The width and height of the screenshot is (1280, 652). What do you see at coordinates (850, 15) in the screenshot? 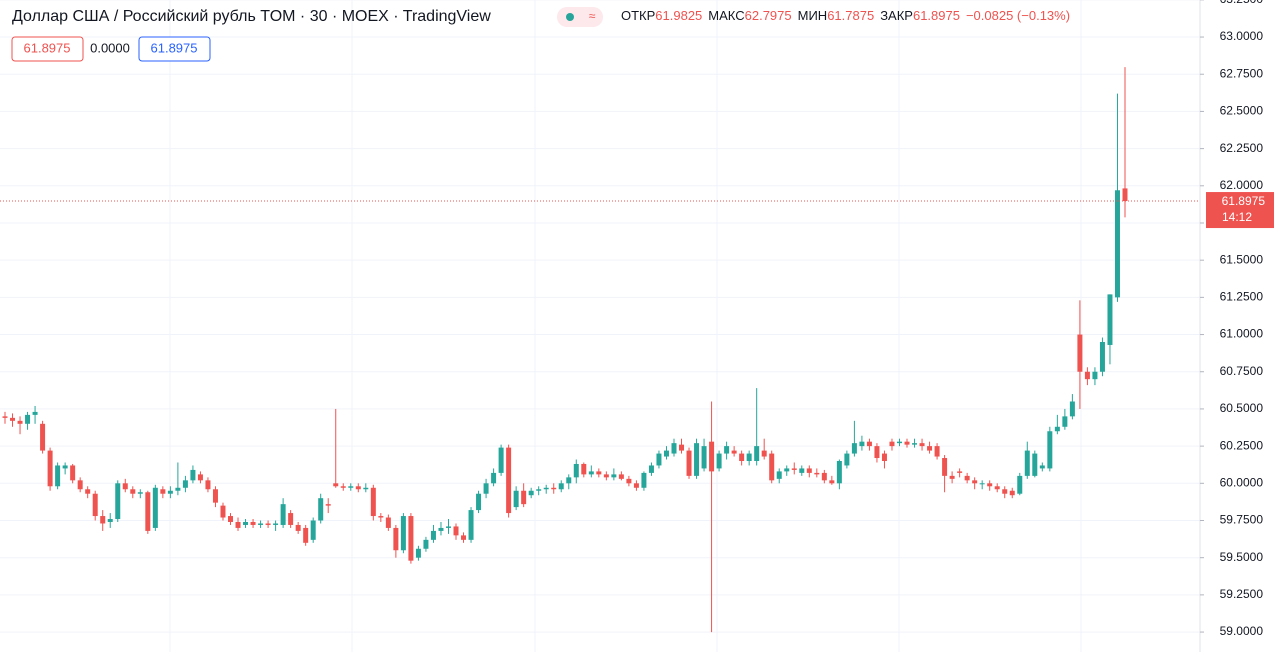
I see `legend-low: 61.7875` at bounding box center [850, 15].